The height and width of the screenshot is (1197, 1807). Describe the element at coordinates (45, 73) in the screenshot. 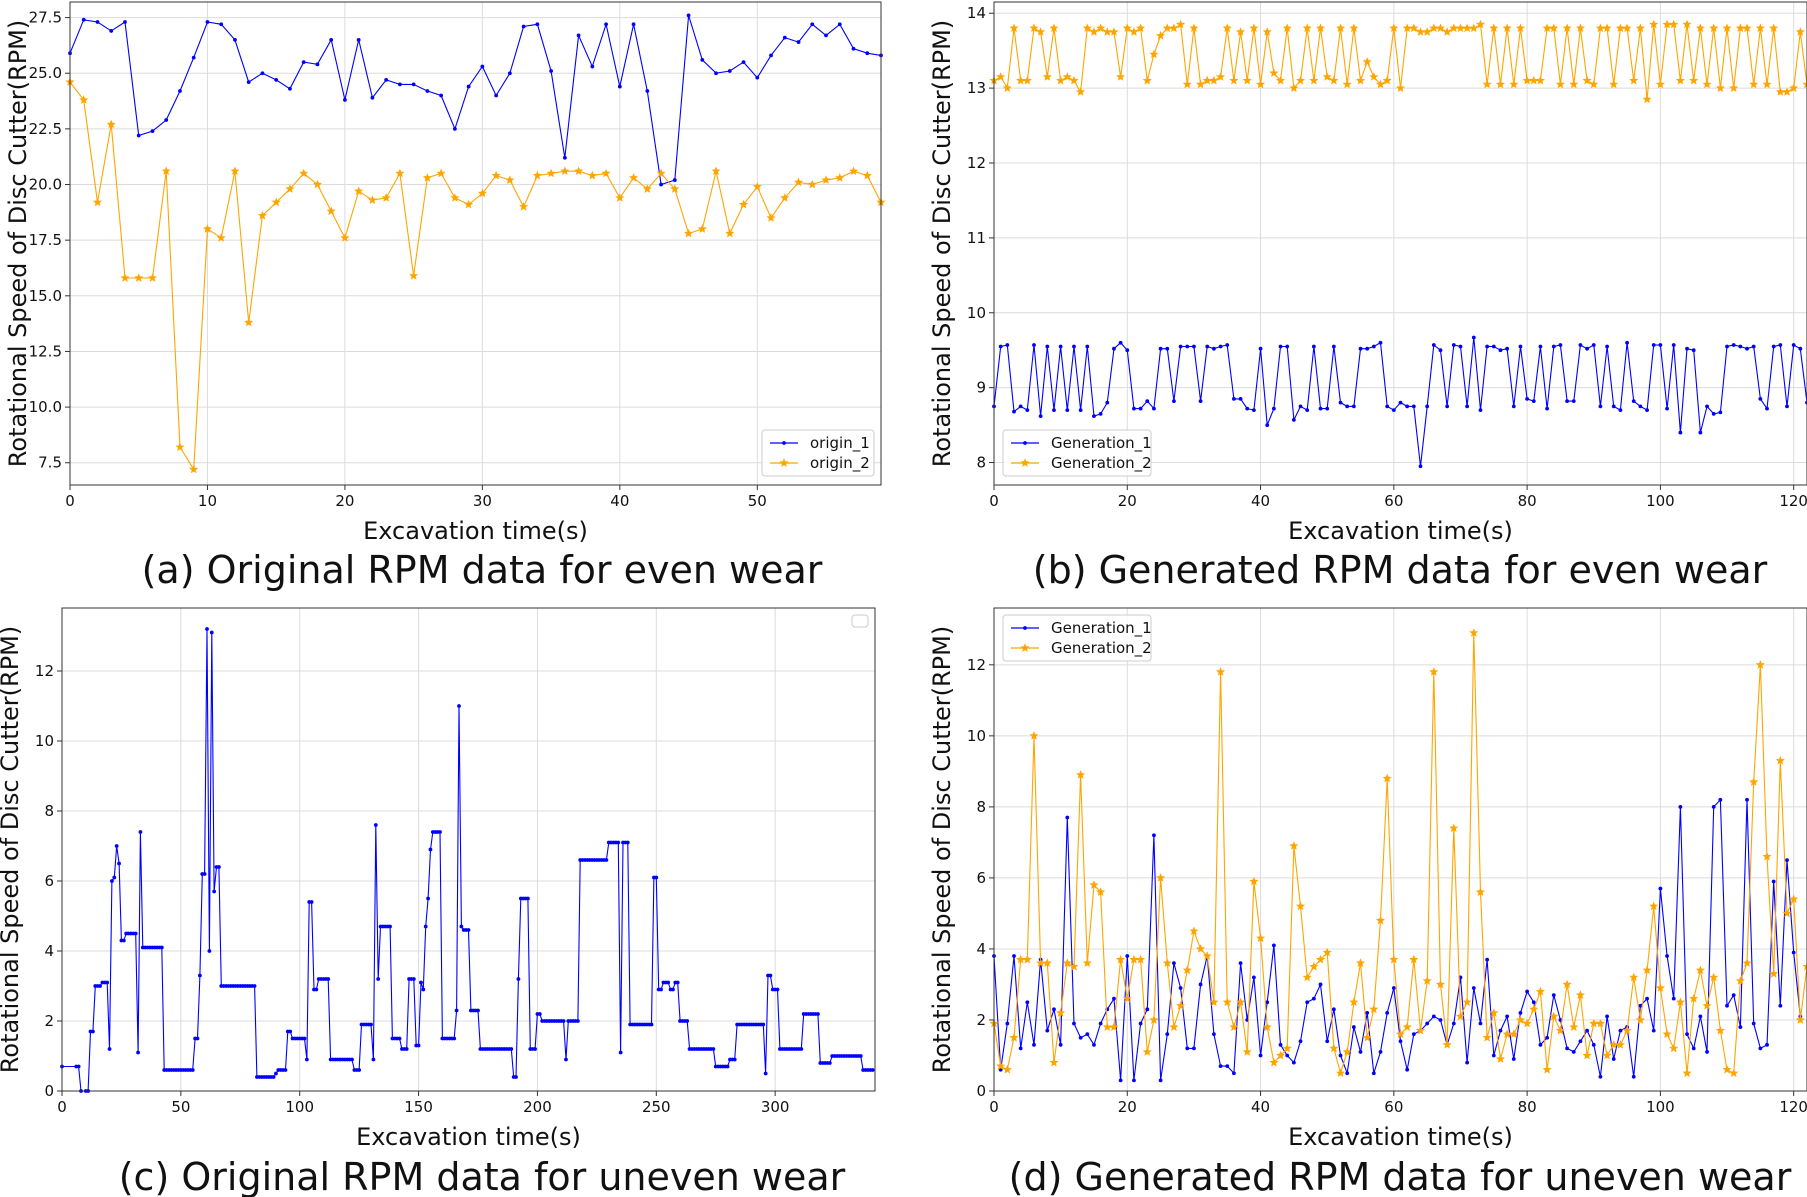

I see `y-tick-label: 25.0` at that location.